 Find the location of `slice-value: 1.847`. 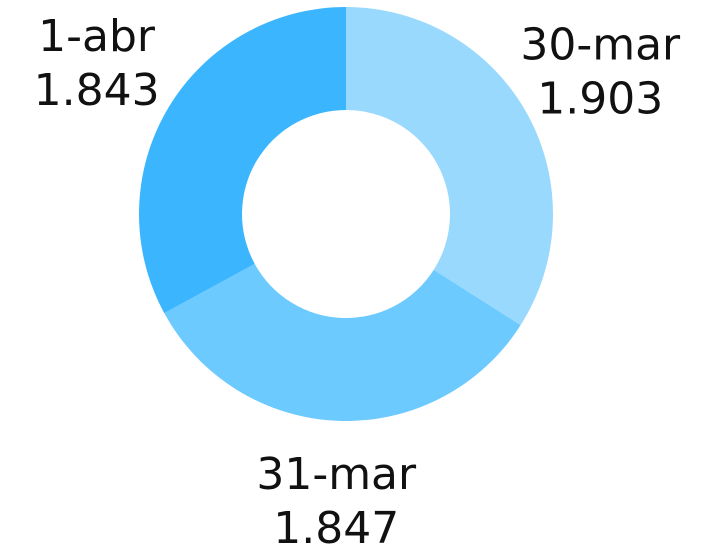

slice-value: 1.847 is located at coordinates (336, 525).